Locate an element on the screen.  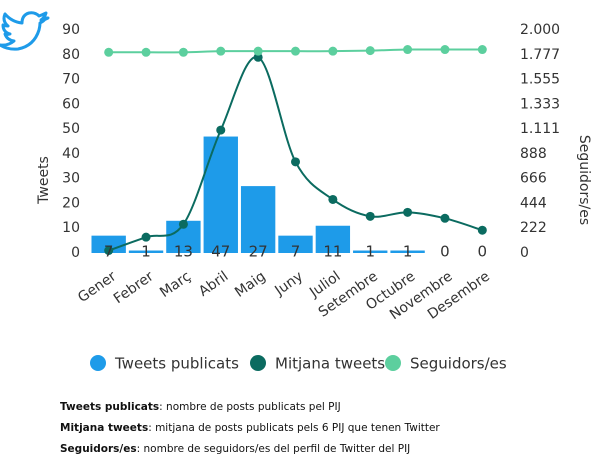
x-tick-label: Febrer is located at coordinates (134, 287).